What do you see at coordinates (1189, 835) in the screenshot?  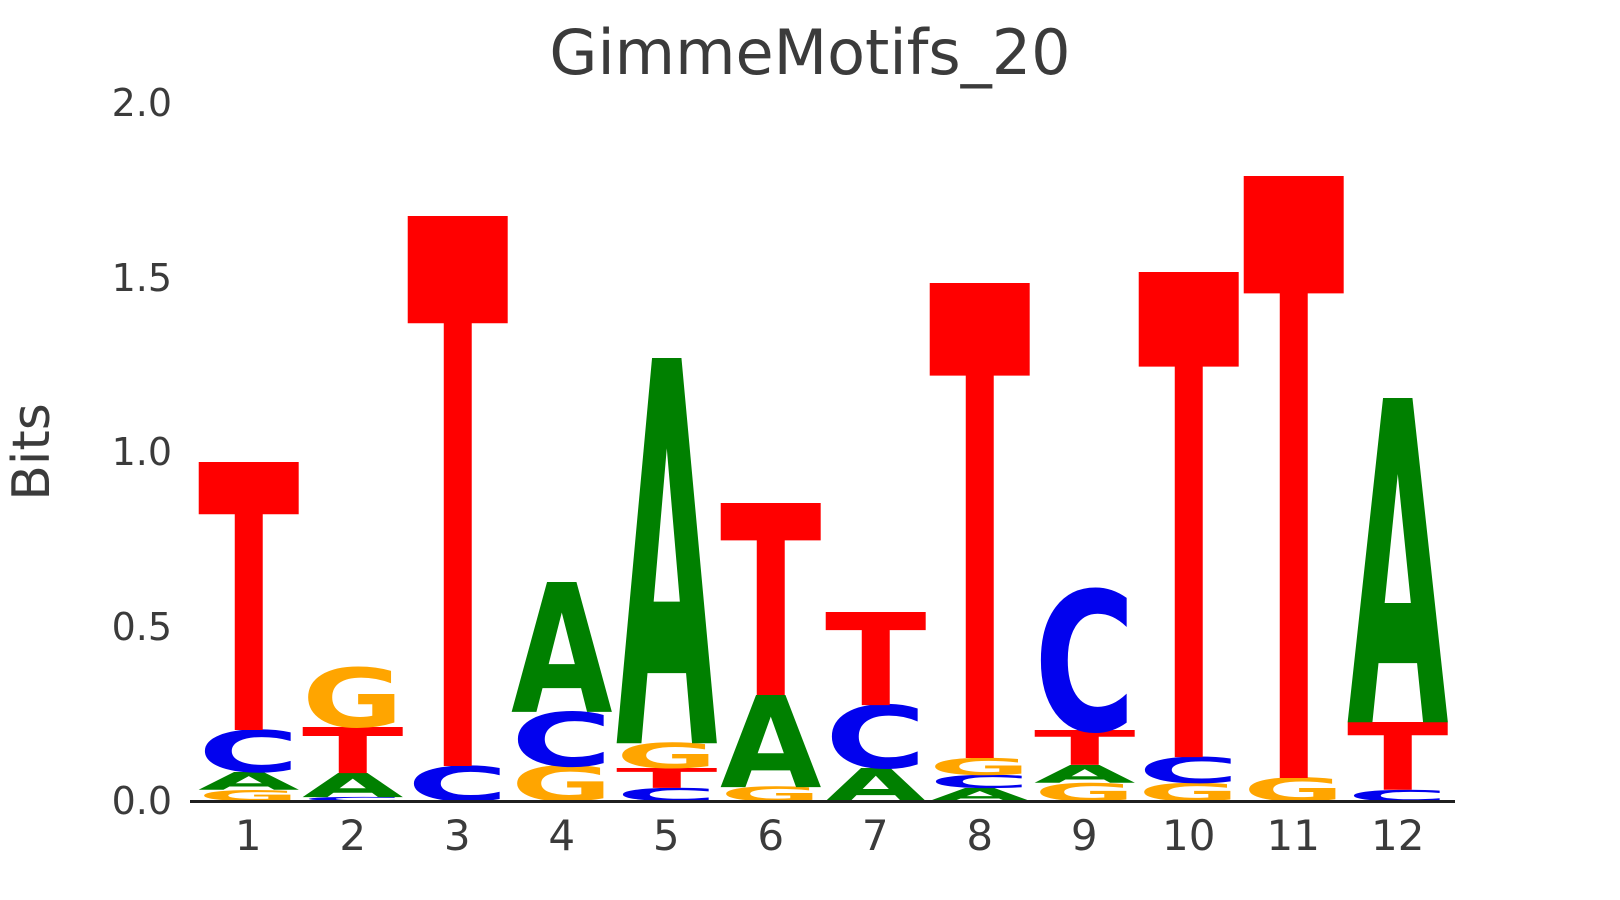 I see `x-tick-label: 10` at bounding box center [1189, 835].